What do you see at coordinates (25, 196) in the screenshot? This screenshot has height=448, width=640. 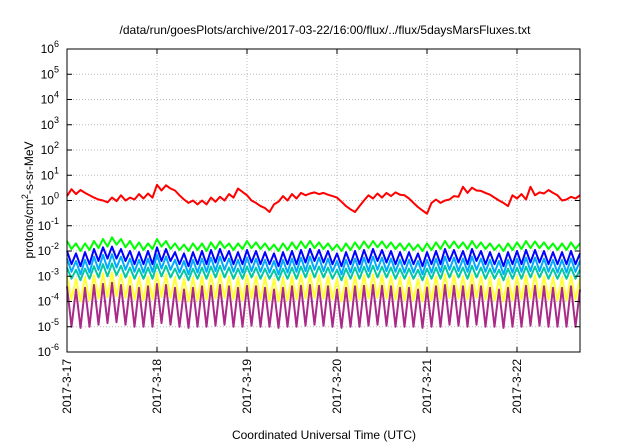 I see `y-axis-title-sup: 2` at bounding box center [25, 196].